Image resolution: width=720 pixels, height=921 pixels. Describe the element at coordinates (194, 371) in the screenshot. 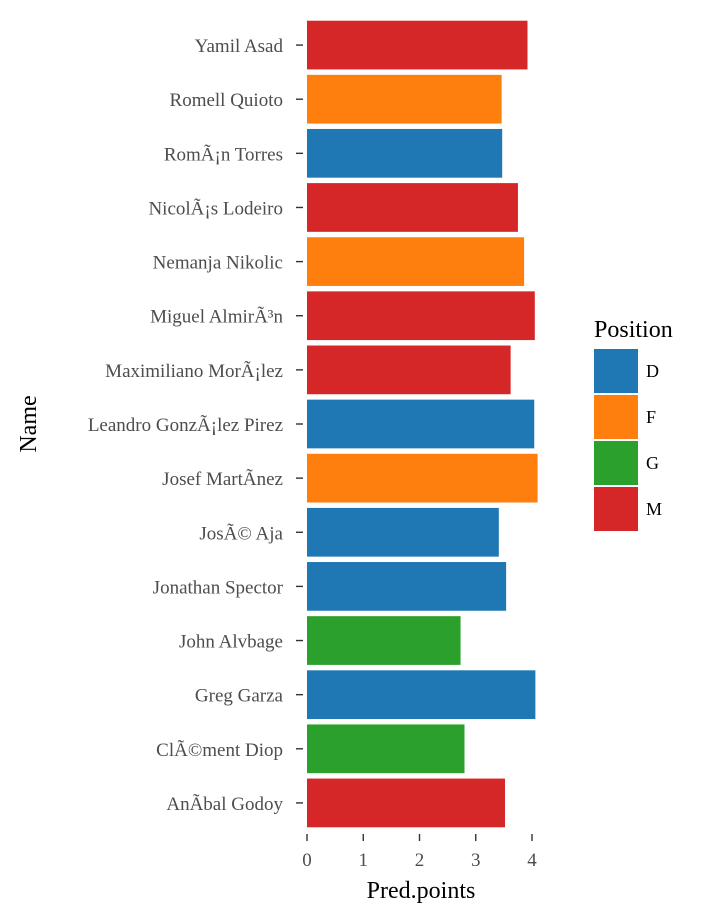

I see `y-tick-label: Maximiliano MorÃ¡lez` at that location.